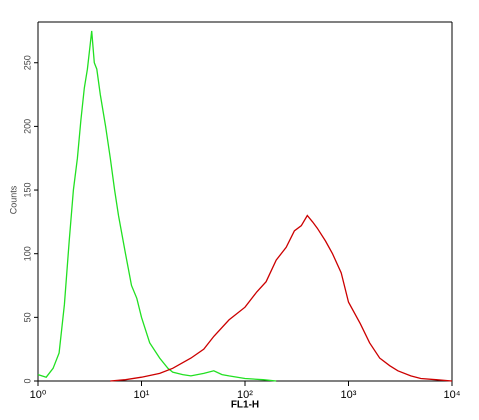  What do you see at coordinates (27, 380) in the screenshot?
I see `y-tick-label: 0` at bounding box center [27, 380].